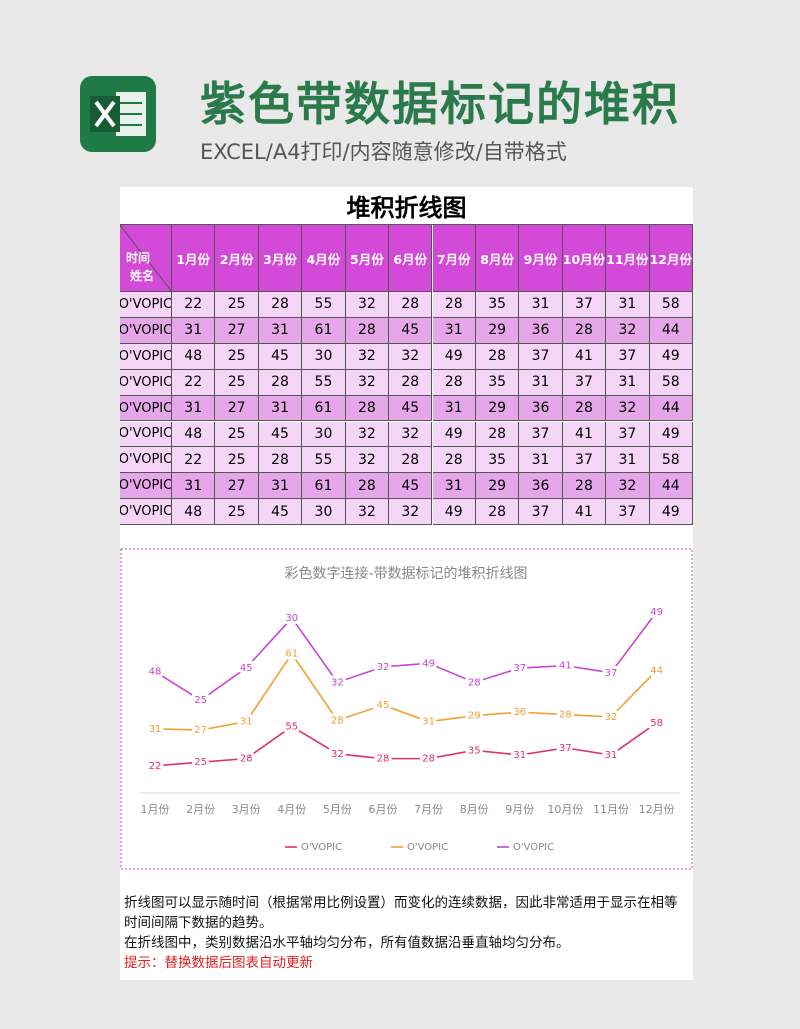 The image size is (800, 1029). I want to click on corner-label: 姓名, so click(142, 276).